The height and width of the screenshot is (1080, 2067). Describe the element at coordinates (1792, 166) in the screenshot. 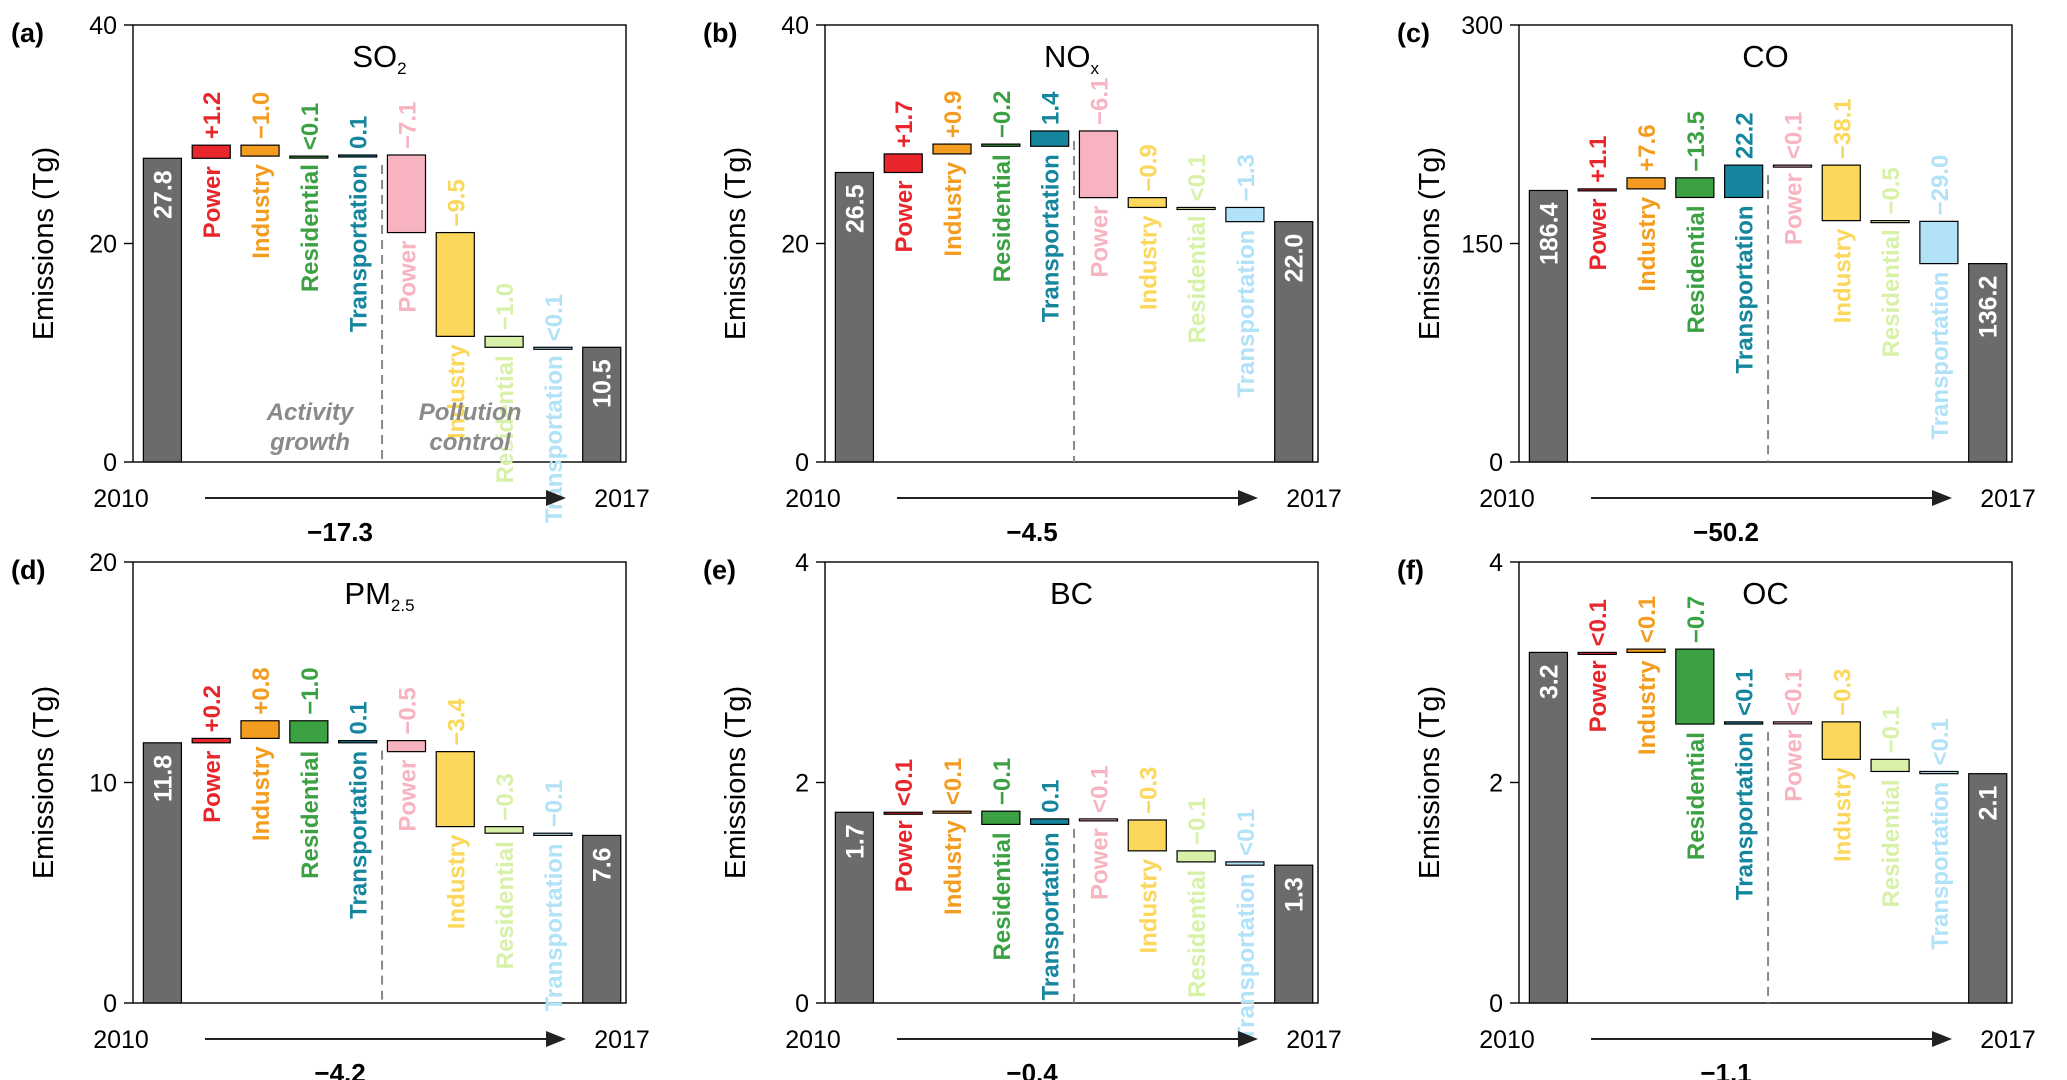

I see `step-bar-power-control` at that location.